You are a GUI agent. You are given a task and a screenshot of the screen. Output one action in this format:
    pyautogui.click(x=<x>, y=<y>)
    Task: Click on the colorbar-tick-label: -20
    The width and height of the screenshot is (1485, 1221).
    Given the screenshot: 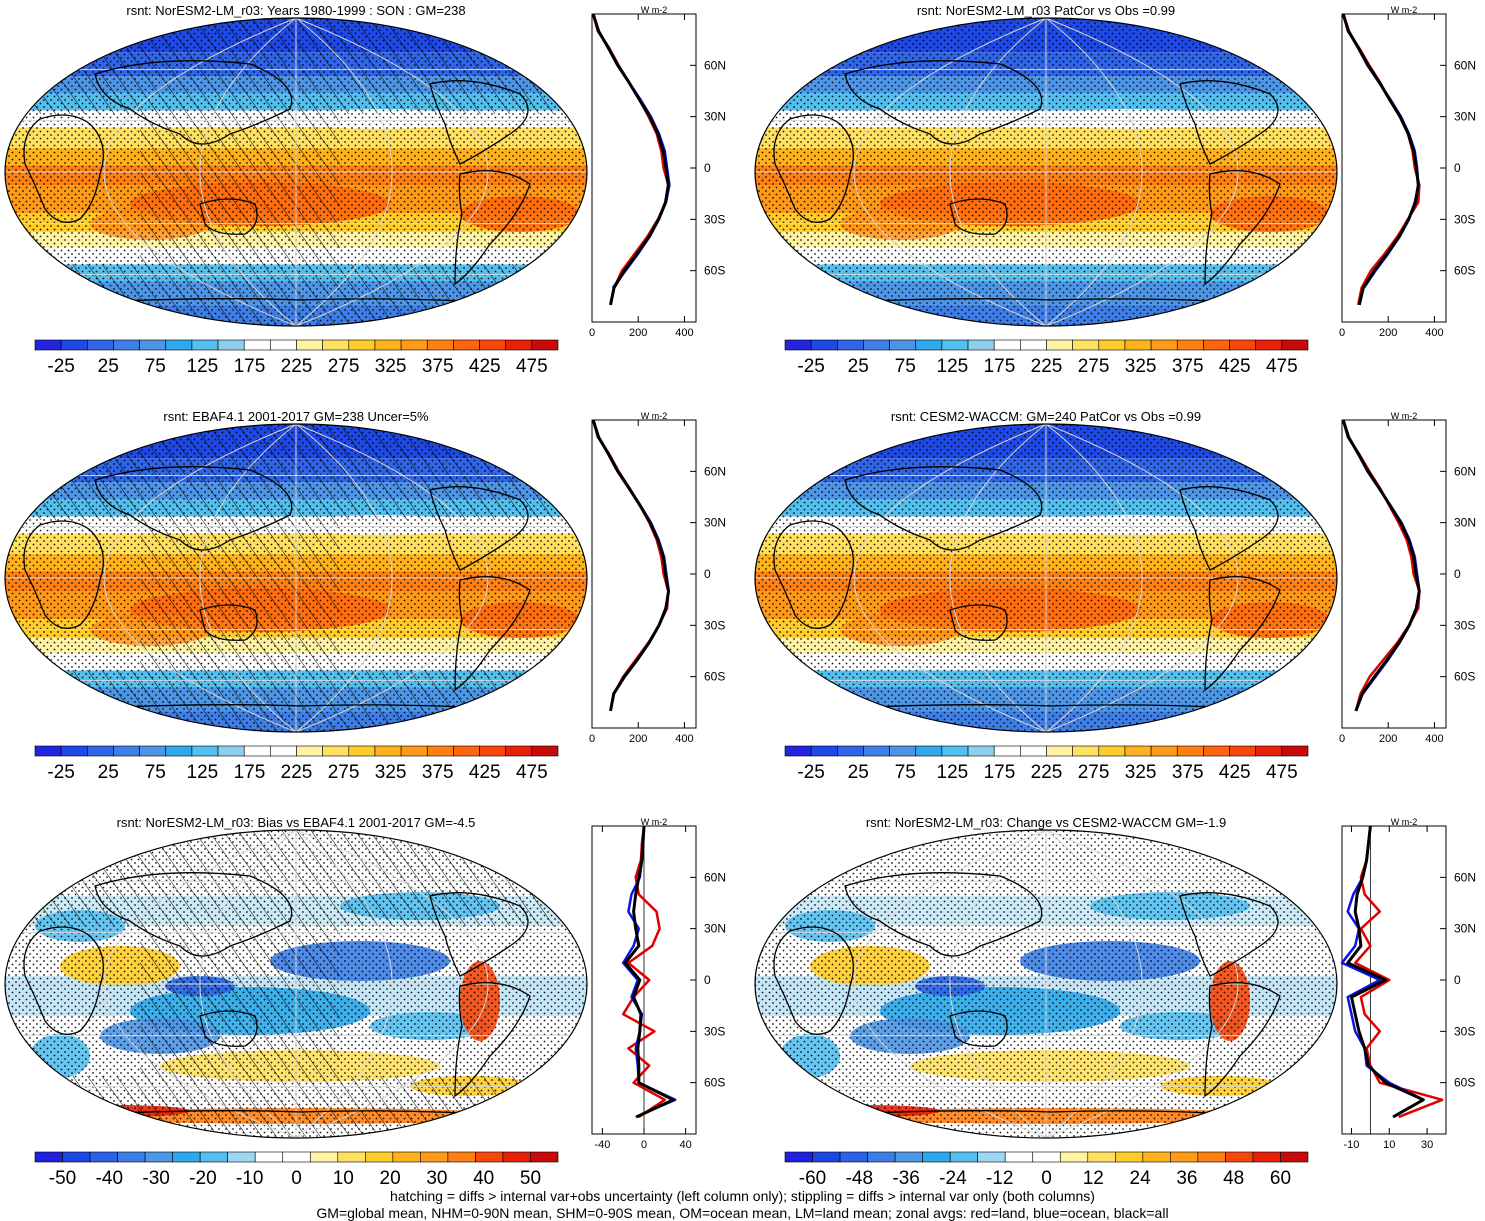 What is the action you would take?
    pyautogui.click(x=202, y=1178)
    